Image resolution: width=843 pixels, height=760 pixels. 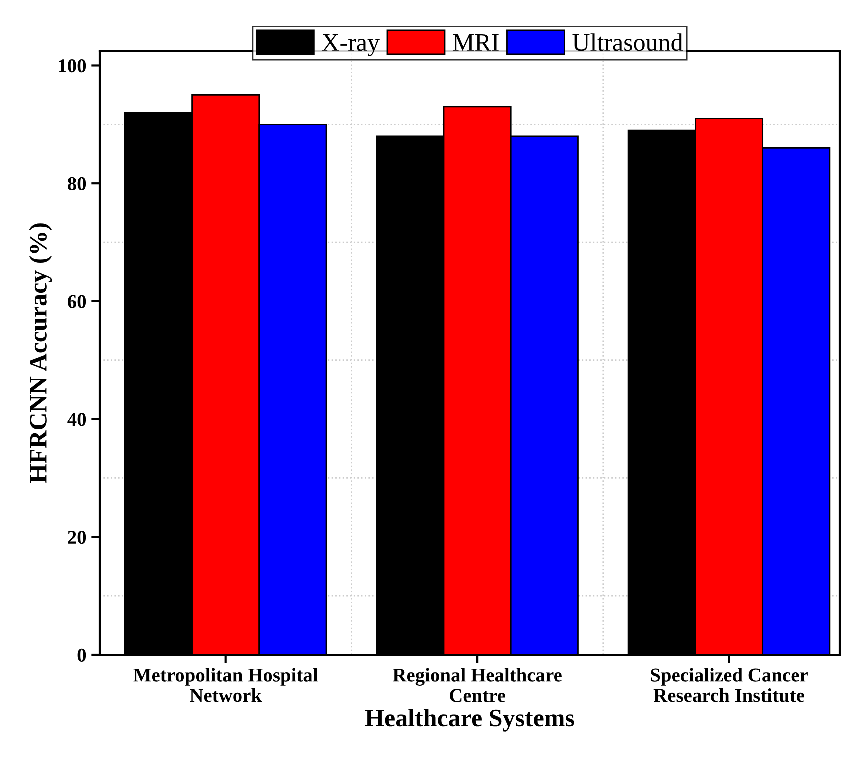 I want to click on y-tick-label: 100, so click(x=72, y=66).